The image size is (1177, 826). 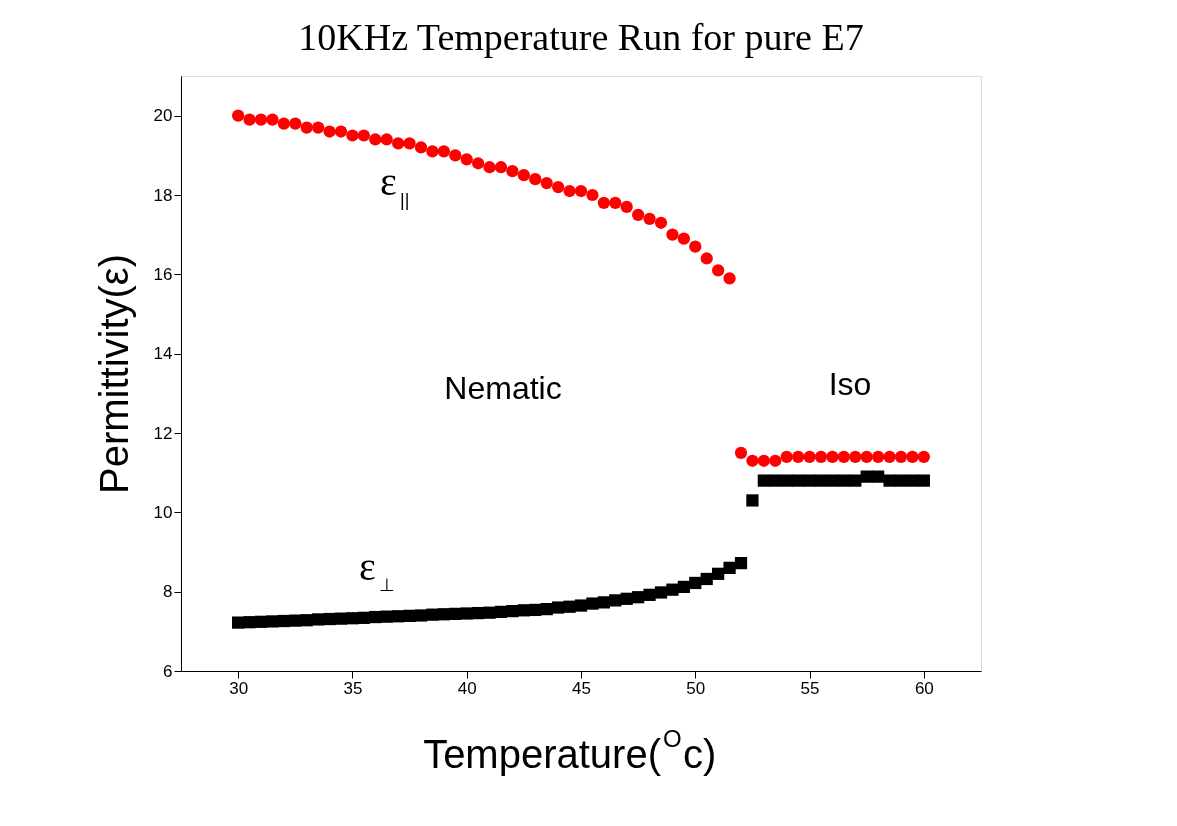 What do you see at coordinates (168, 671) in the screenshot?
I see `y-tick-label: 6` at bounding box center [168, 671].